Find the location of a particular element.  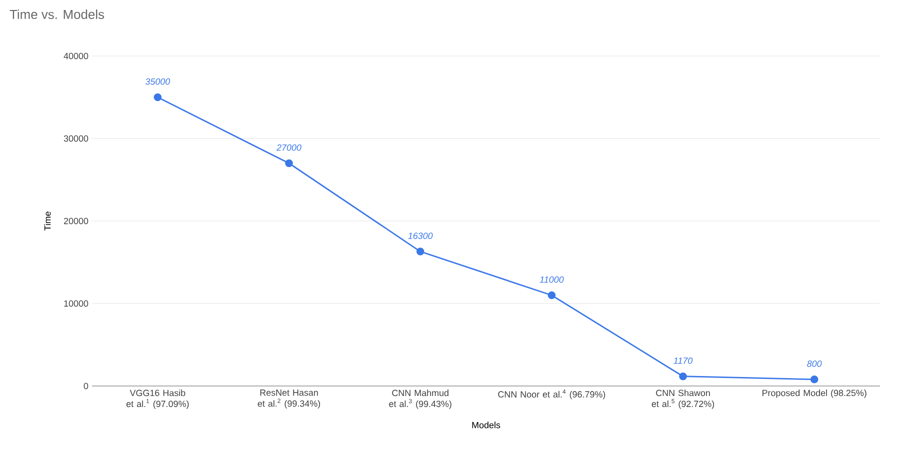

x-tick-label: Proposed Model (98.25%) is located at coordinates (814, 394).